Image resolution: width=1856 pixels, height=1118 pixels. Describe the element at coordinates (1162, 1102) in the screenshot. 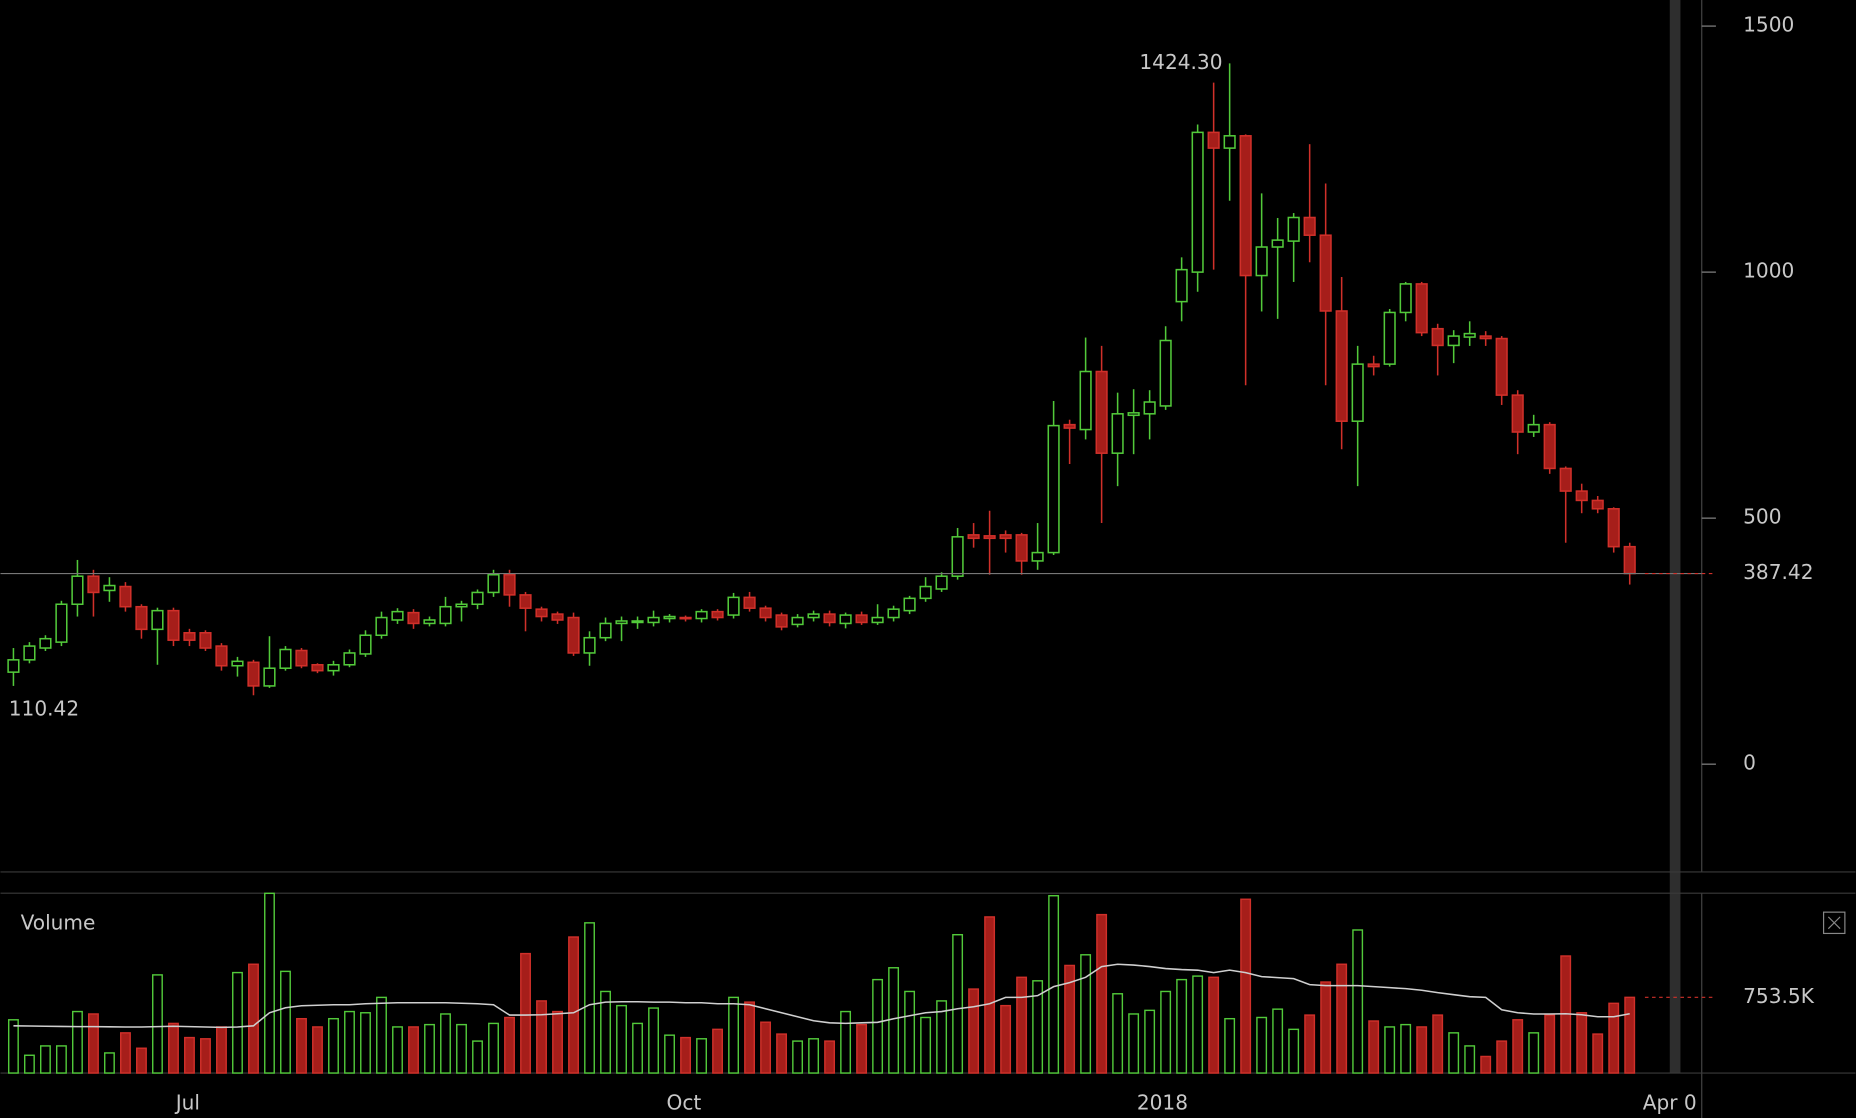

I see `x-tick-label: 2018` at that location.